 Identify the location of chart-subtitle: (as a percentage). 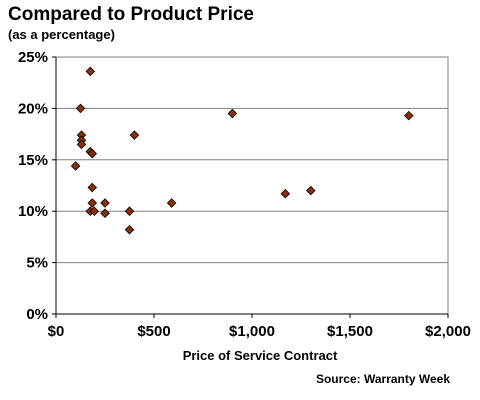
(61, 34).